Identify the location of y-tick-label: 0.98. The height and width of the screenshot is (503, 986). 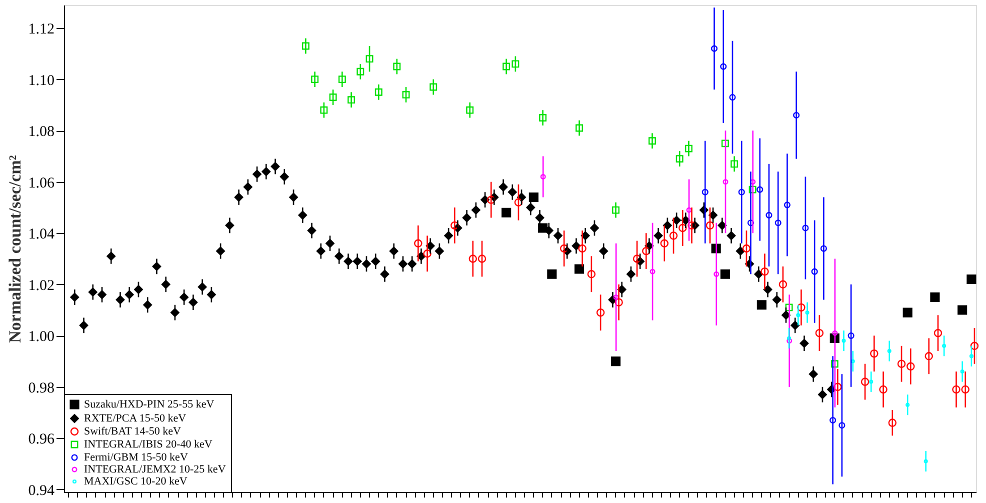
(41, 388).